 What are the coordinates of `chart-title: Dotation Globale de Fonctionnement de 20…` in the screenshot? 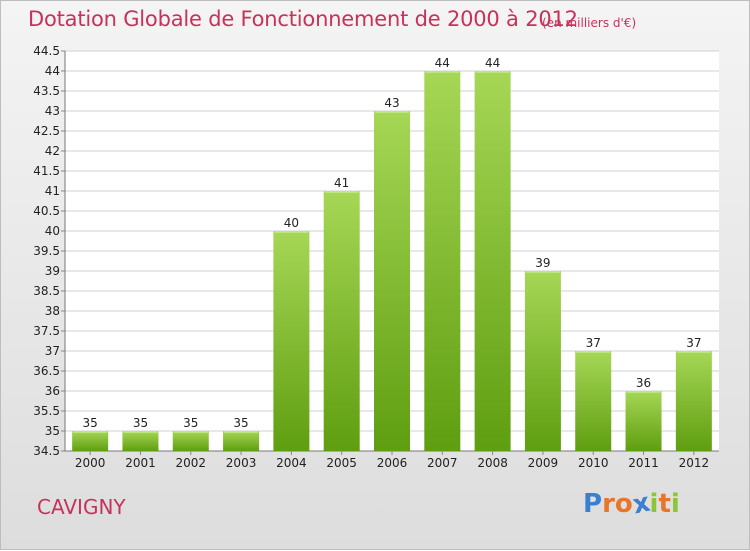 It's located at (303, 19).